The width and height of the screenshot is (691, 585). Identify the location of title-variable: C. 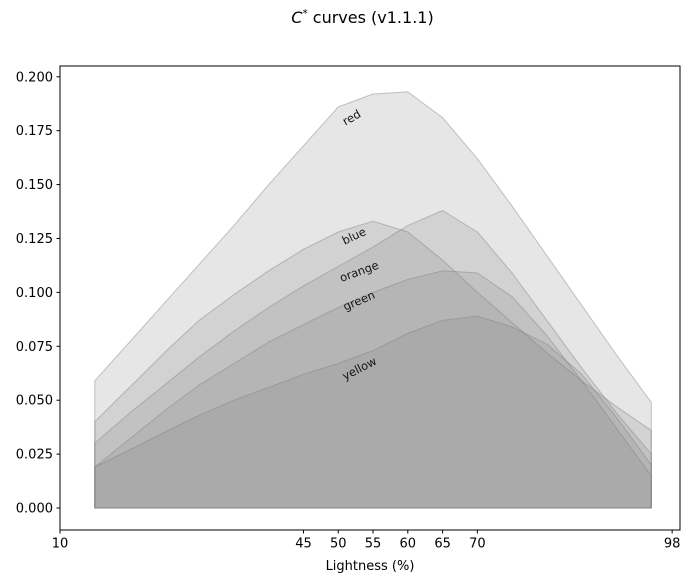
(297, 17).